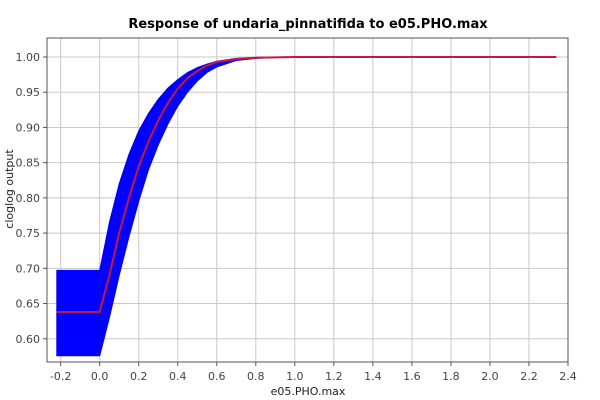  What do you see at coordinates (60, 376) in the screenshot?
I see `x-tick-label: -0.2` at bounding box center [60, 376].